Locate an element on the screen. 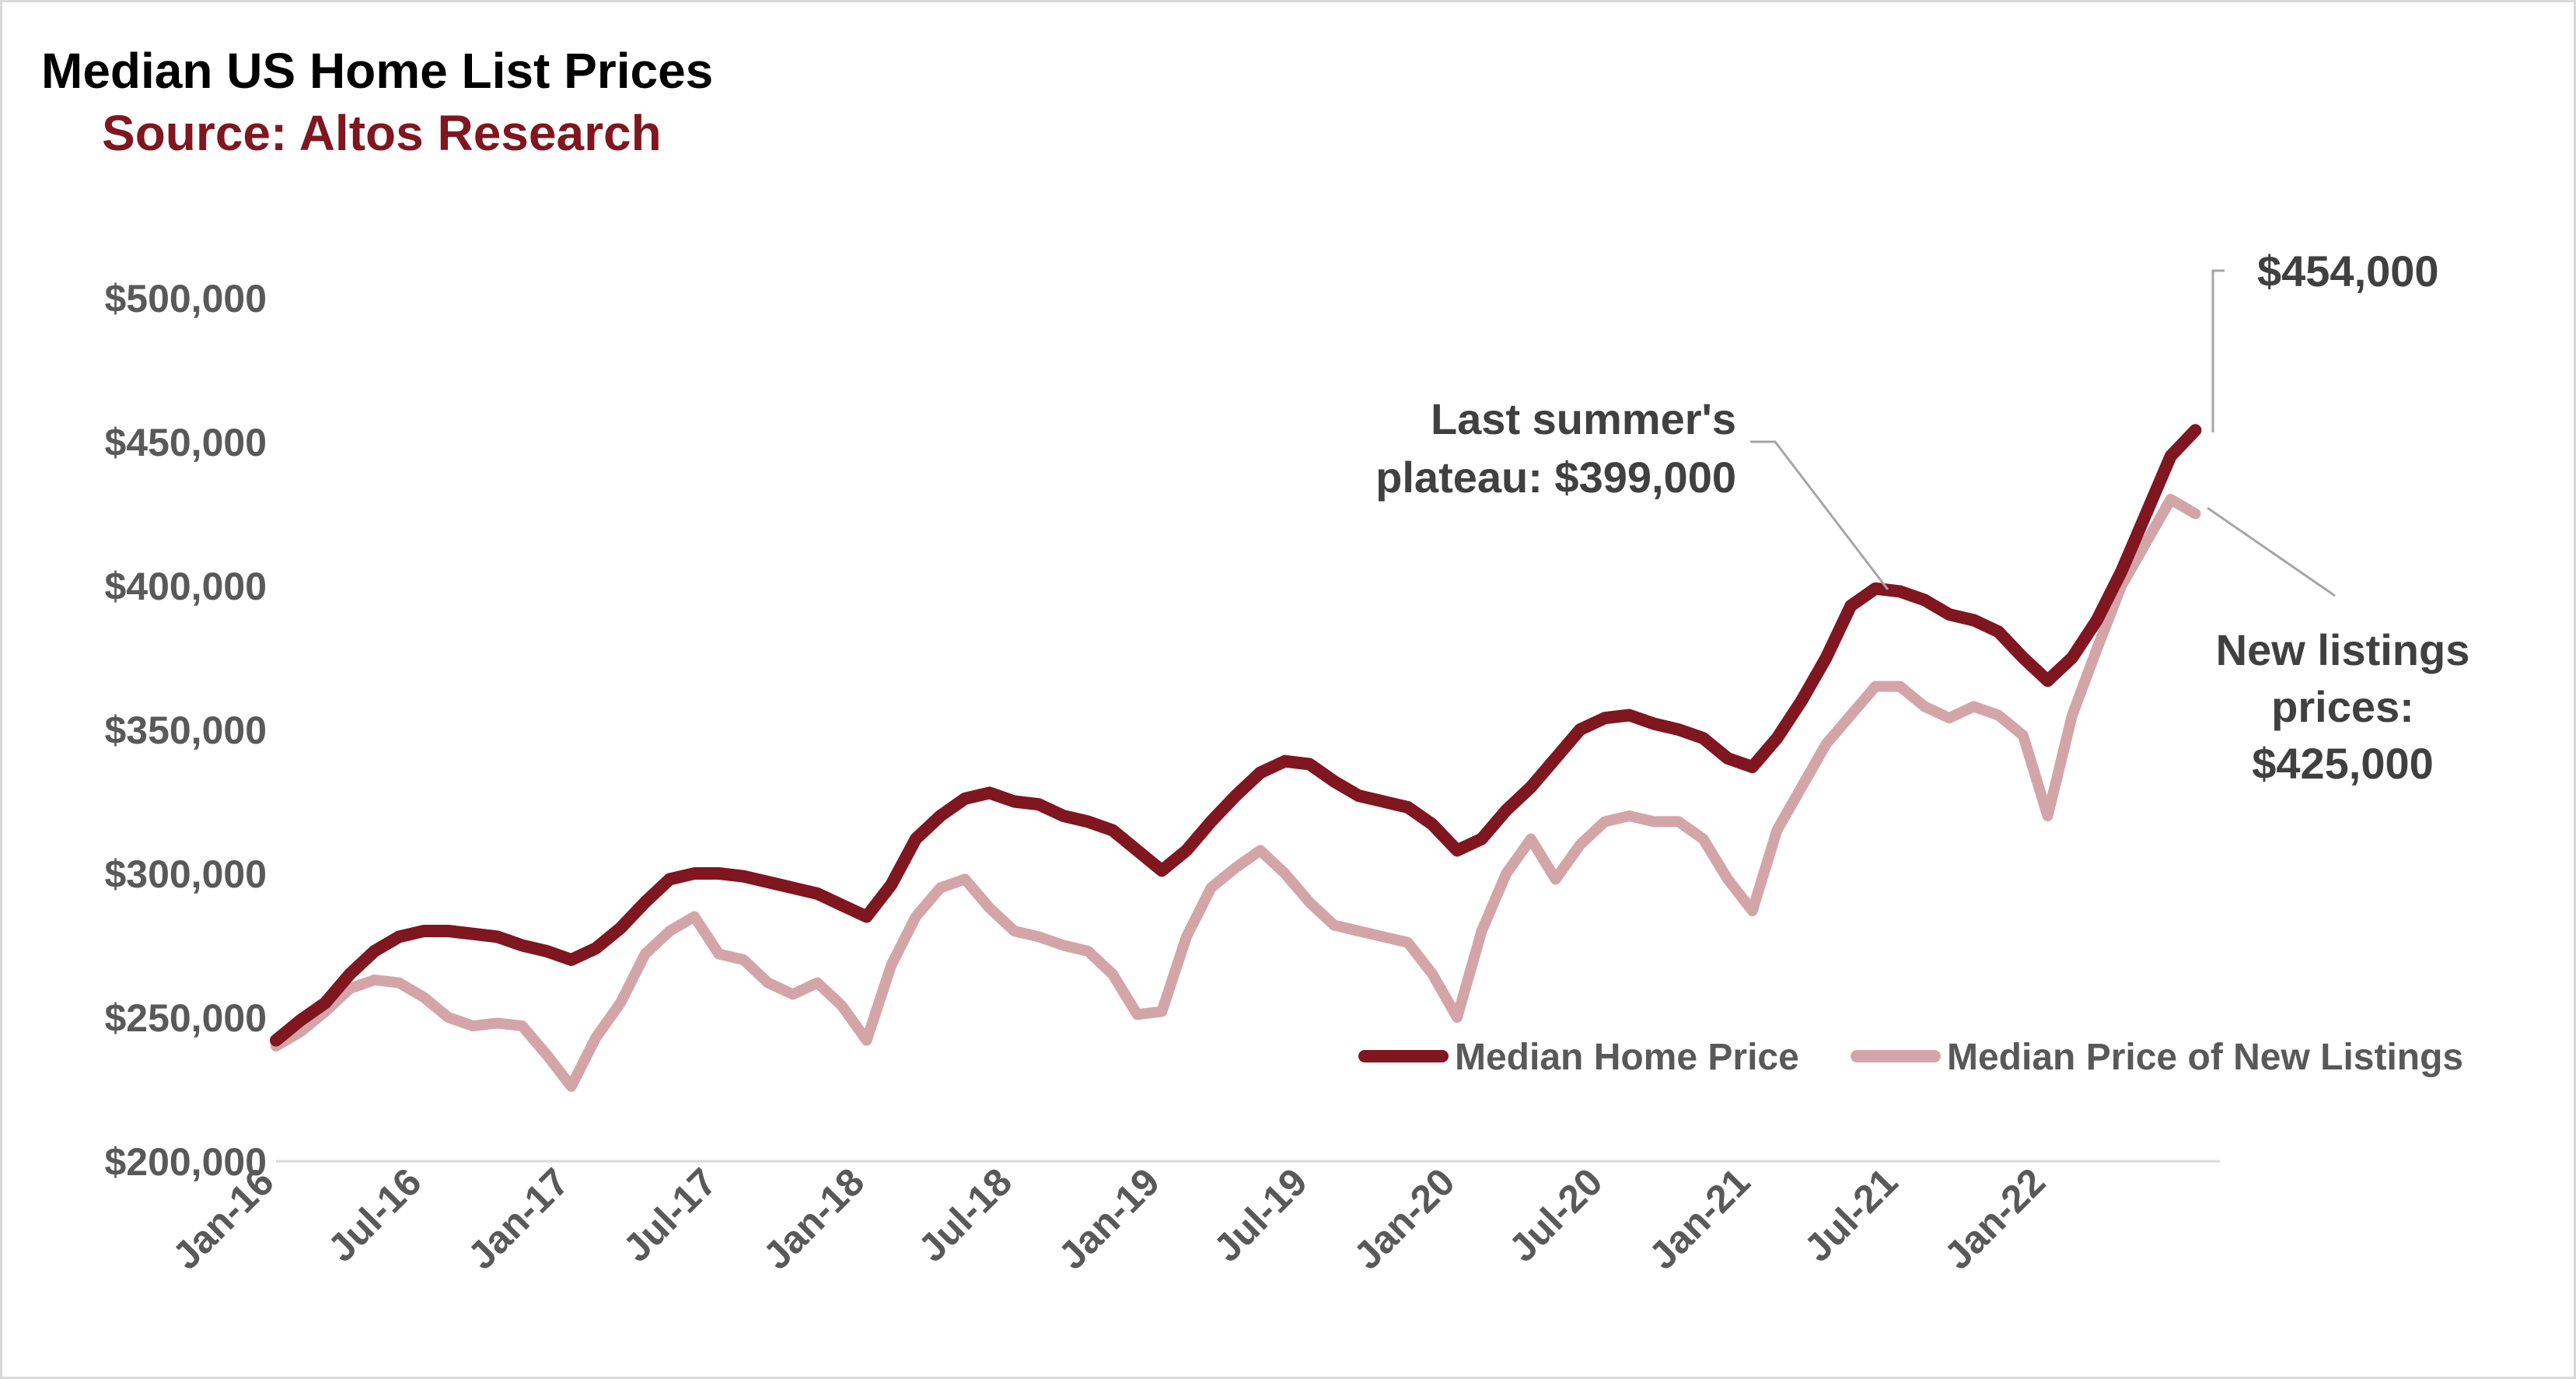  new-listings-annotation-line3: $425,000 is located at coordinates (2343, 764).